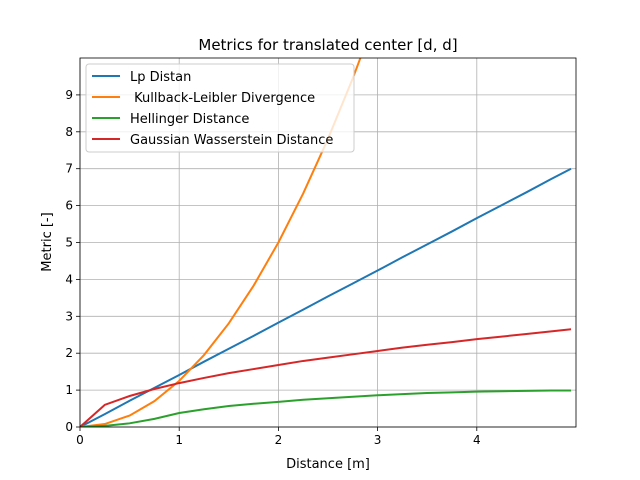 This screenshot has width=640, height=480. What do you see at coordinates (69, 243) in the screenshot?
I see `y-tick-label: 5` at bounding box center [69, 243].